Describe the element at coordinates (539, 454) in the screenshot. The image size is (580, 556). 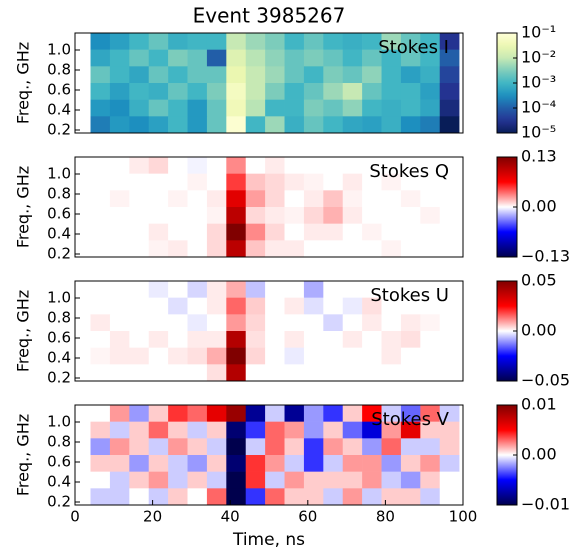
I see `colorbar-tick-label: 0.00` at that location.